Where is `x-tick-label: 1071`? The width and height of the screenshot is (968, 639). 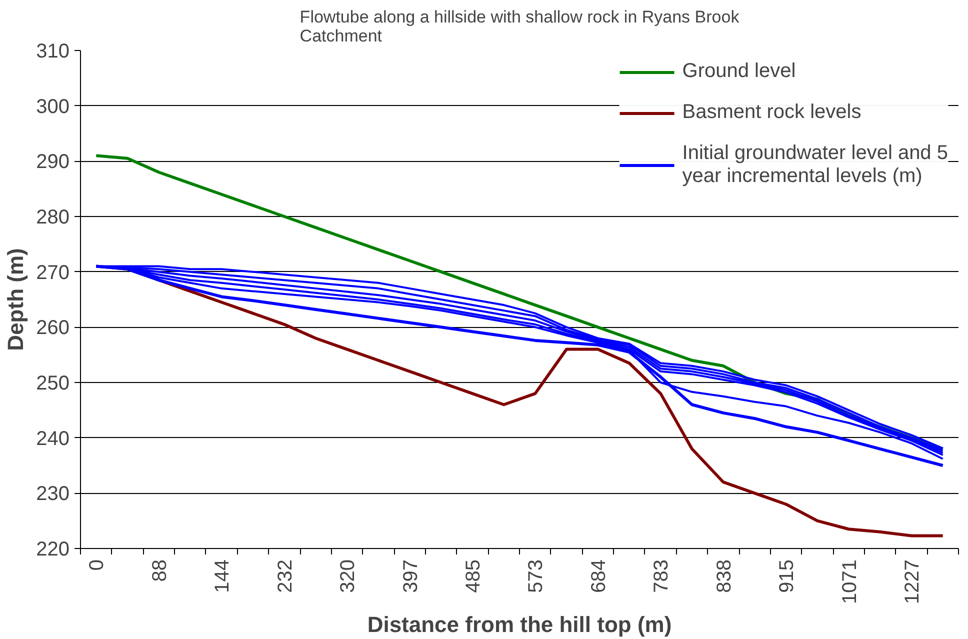
x-tick-label: 1071 is located at coordinates (849, 581).